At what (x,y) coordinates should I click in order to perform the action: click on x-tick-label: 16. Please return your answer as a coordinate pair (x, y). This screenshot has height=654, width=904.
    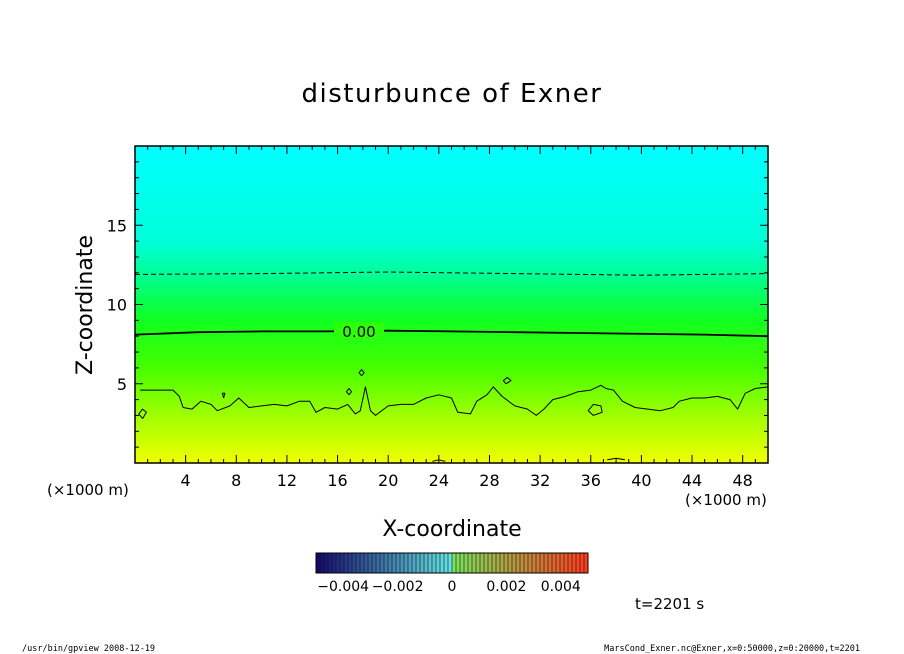
    Looking at the image, I should click on (337, 480).